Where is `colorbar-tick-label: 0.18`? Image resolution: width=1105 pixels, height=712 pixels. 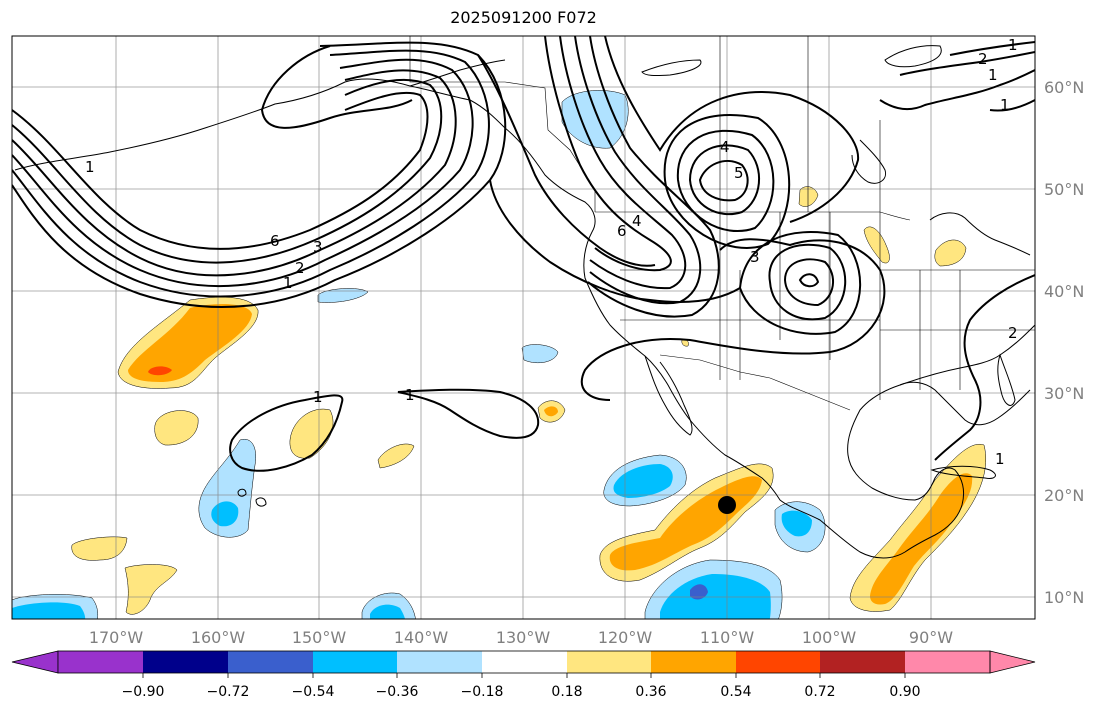 colorbar-tick-label: 0.18 is located at coordinates (566, 692).